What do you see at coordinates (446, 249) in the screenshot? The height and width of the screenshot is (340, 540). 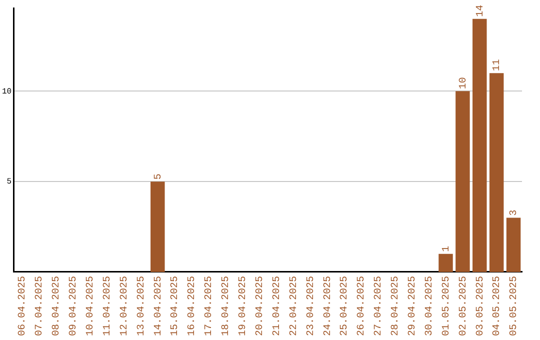 I see `data-label: 1` at bounding box center [446, 249].